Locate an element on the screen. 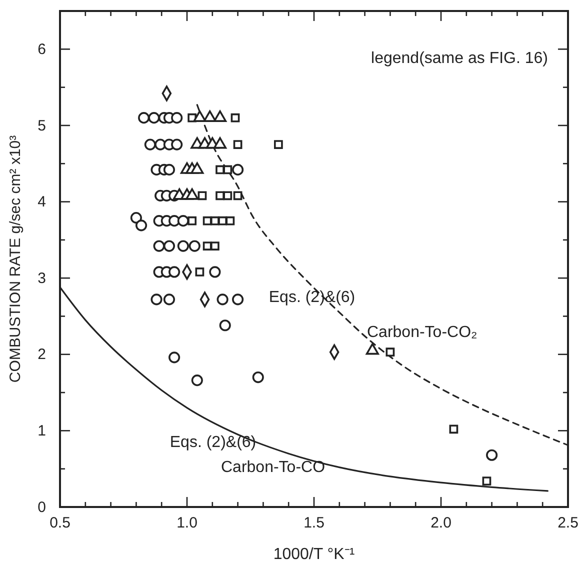  x-tick-label: 1.5 is located at coordinates (314, 523).